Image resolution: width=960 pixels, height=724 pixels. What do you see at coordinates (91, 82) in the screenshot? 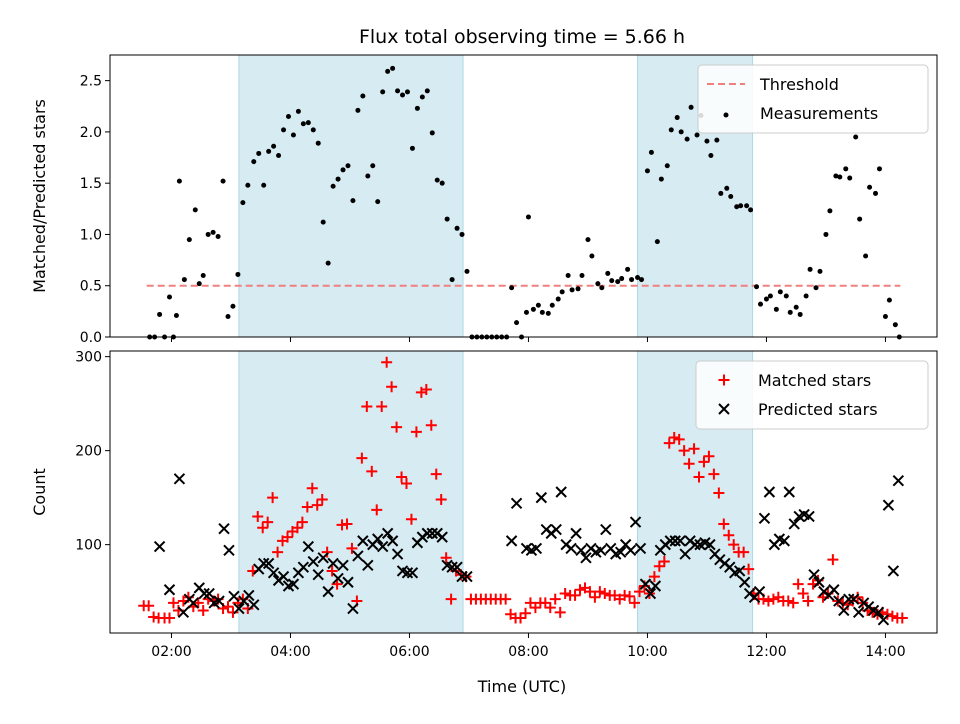
I see `y-tick-label: 2.5` at bounding box center [91, 82].